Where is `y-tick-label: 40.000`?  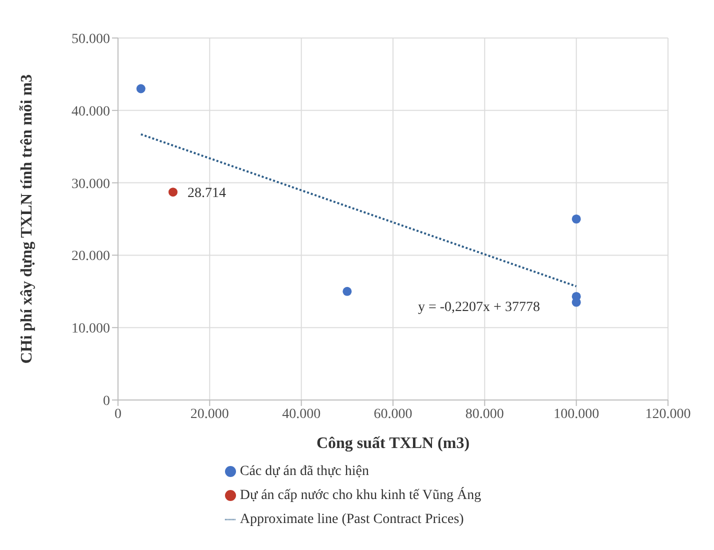
y-tick-label: 40.000 is located at coordinates (91, 112).